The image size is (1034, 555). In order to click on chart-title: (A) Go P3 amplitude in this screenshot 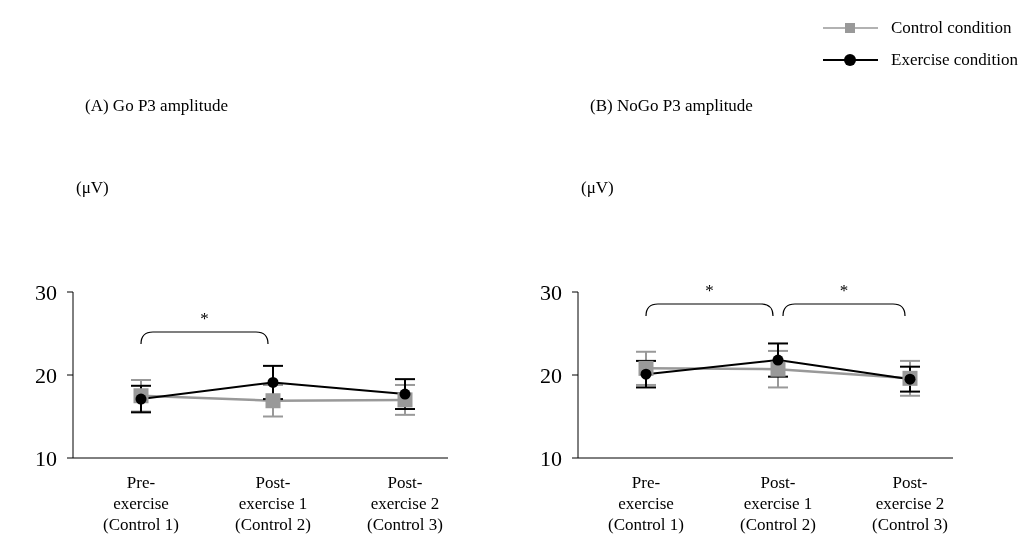, I will do `click(157, 106)`.